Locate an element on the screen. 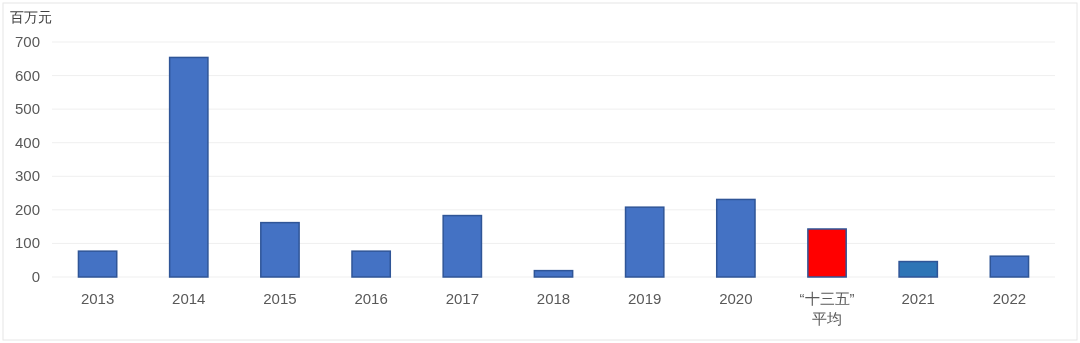  x-tick-label: 2013 is located at coordinates (97, 298).